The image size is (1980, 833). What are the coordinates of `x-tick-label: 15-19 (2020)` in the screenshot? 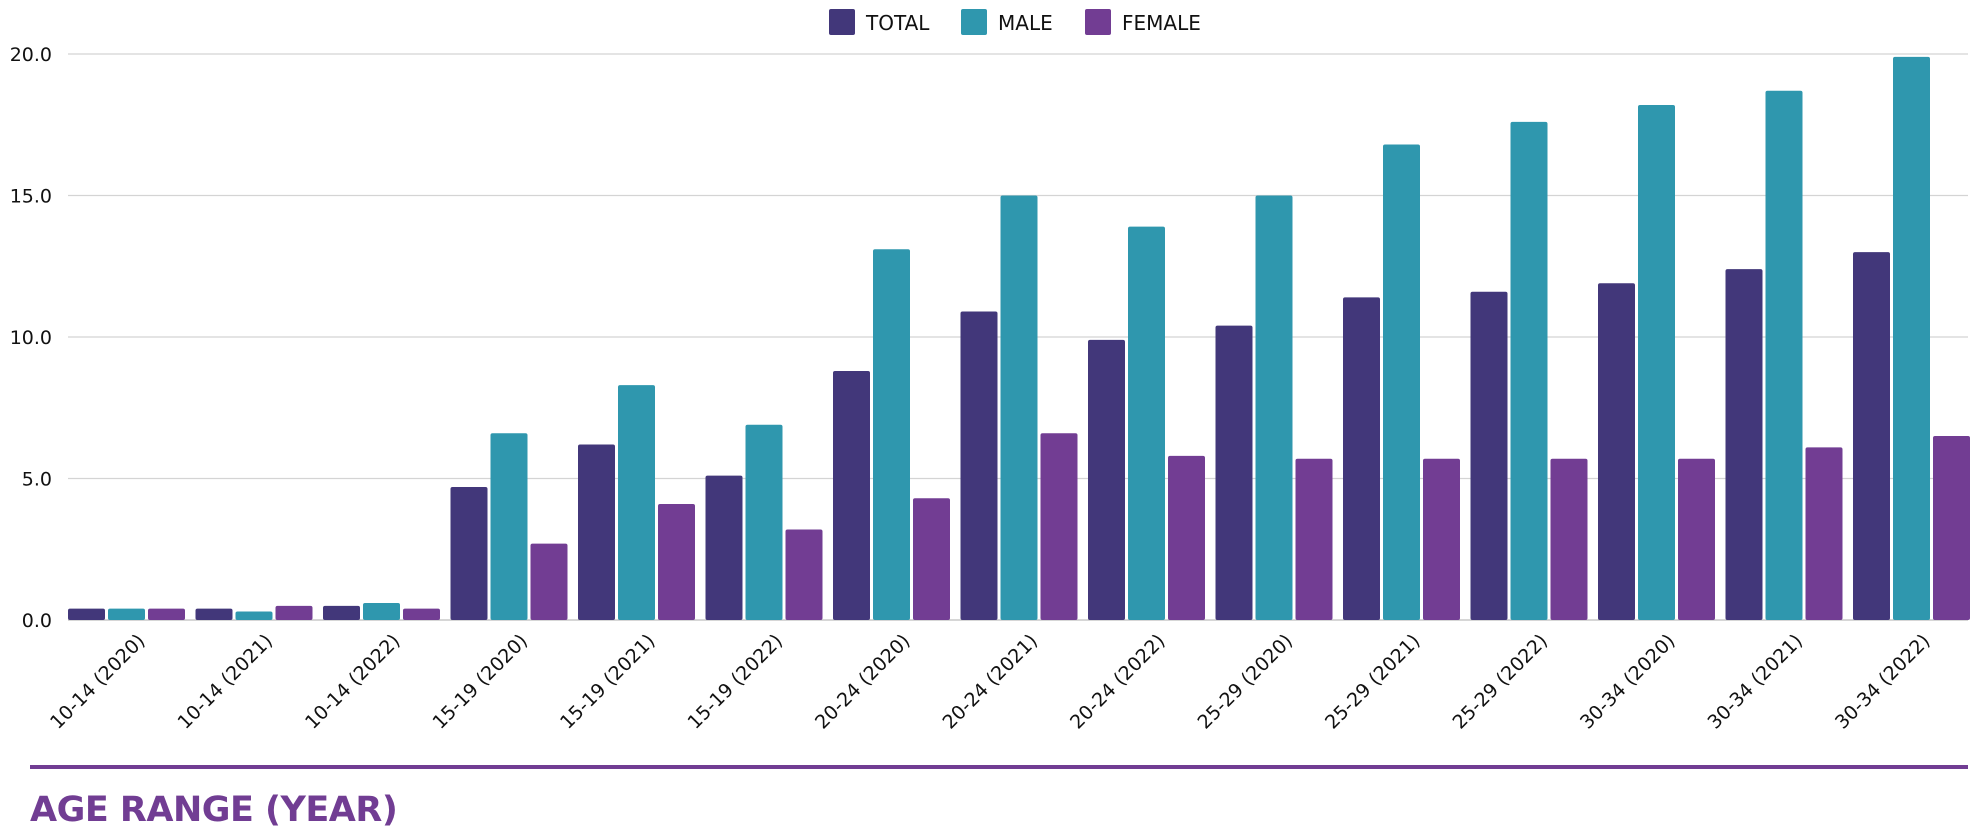 It's located at (480, 682).